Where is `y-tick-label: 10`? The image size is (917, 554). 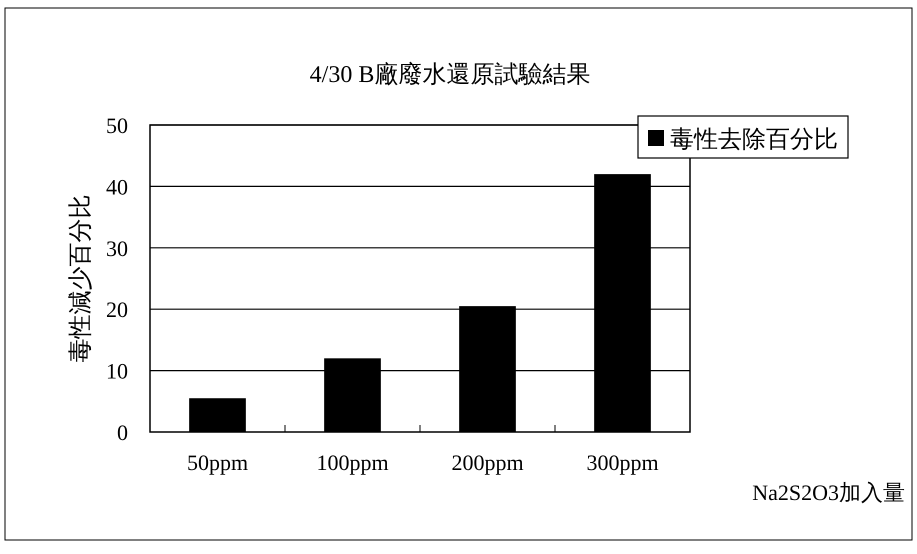
y-tick-label: 10 is located at coordinates (117, 371).